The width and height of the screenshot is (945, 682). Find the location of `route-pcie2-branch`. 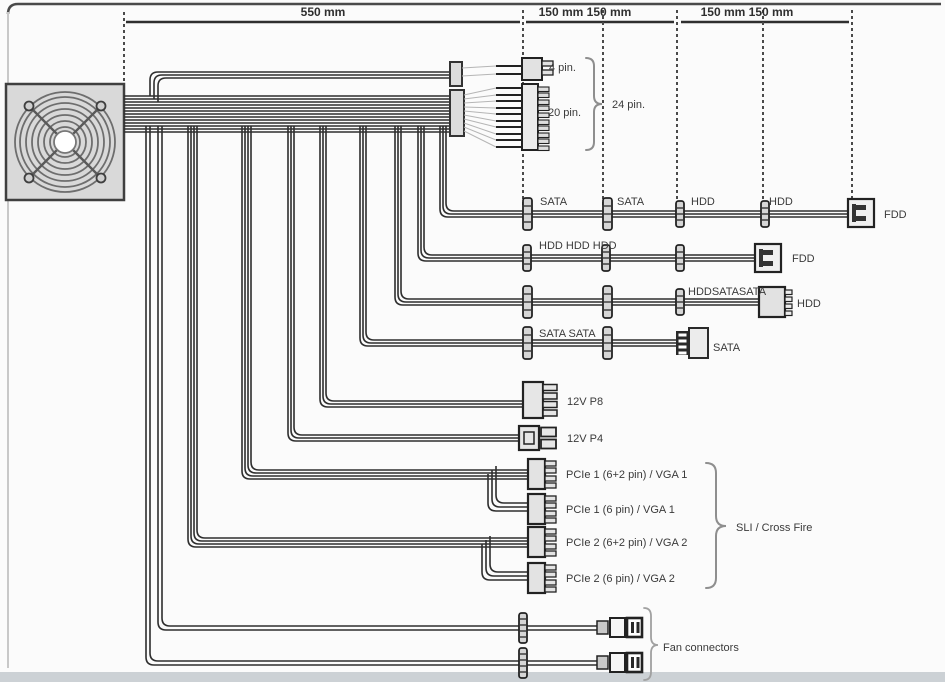

route-pcie2-branch is located at coordinates (505, 558).